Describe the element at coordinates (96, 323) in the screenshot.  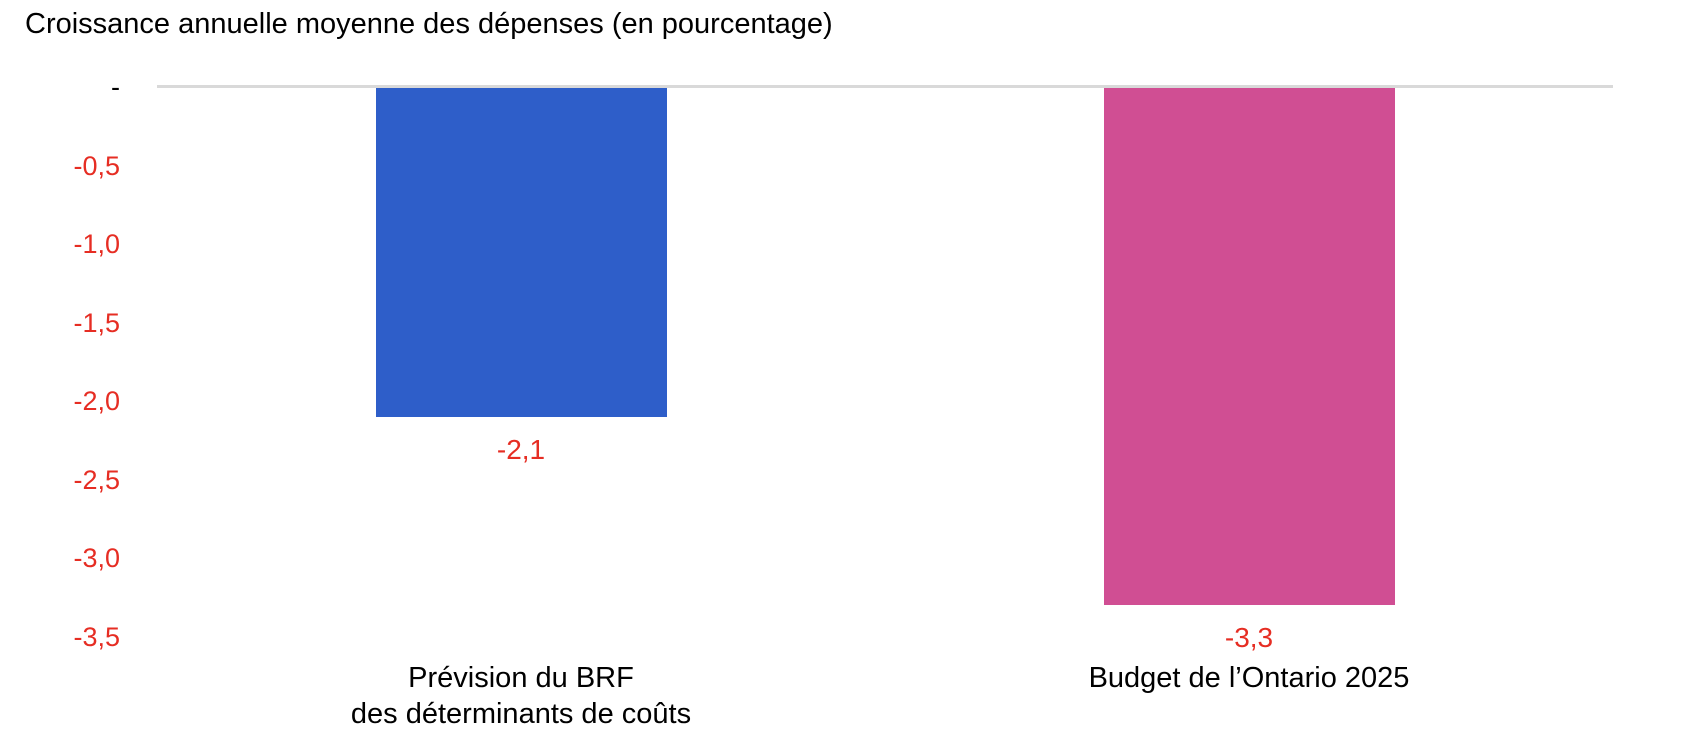
I see `y-axis-tick-label: -1,5` at that location.